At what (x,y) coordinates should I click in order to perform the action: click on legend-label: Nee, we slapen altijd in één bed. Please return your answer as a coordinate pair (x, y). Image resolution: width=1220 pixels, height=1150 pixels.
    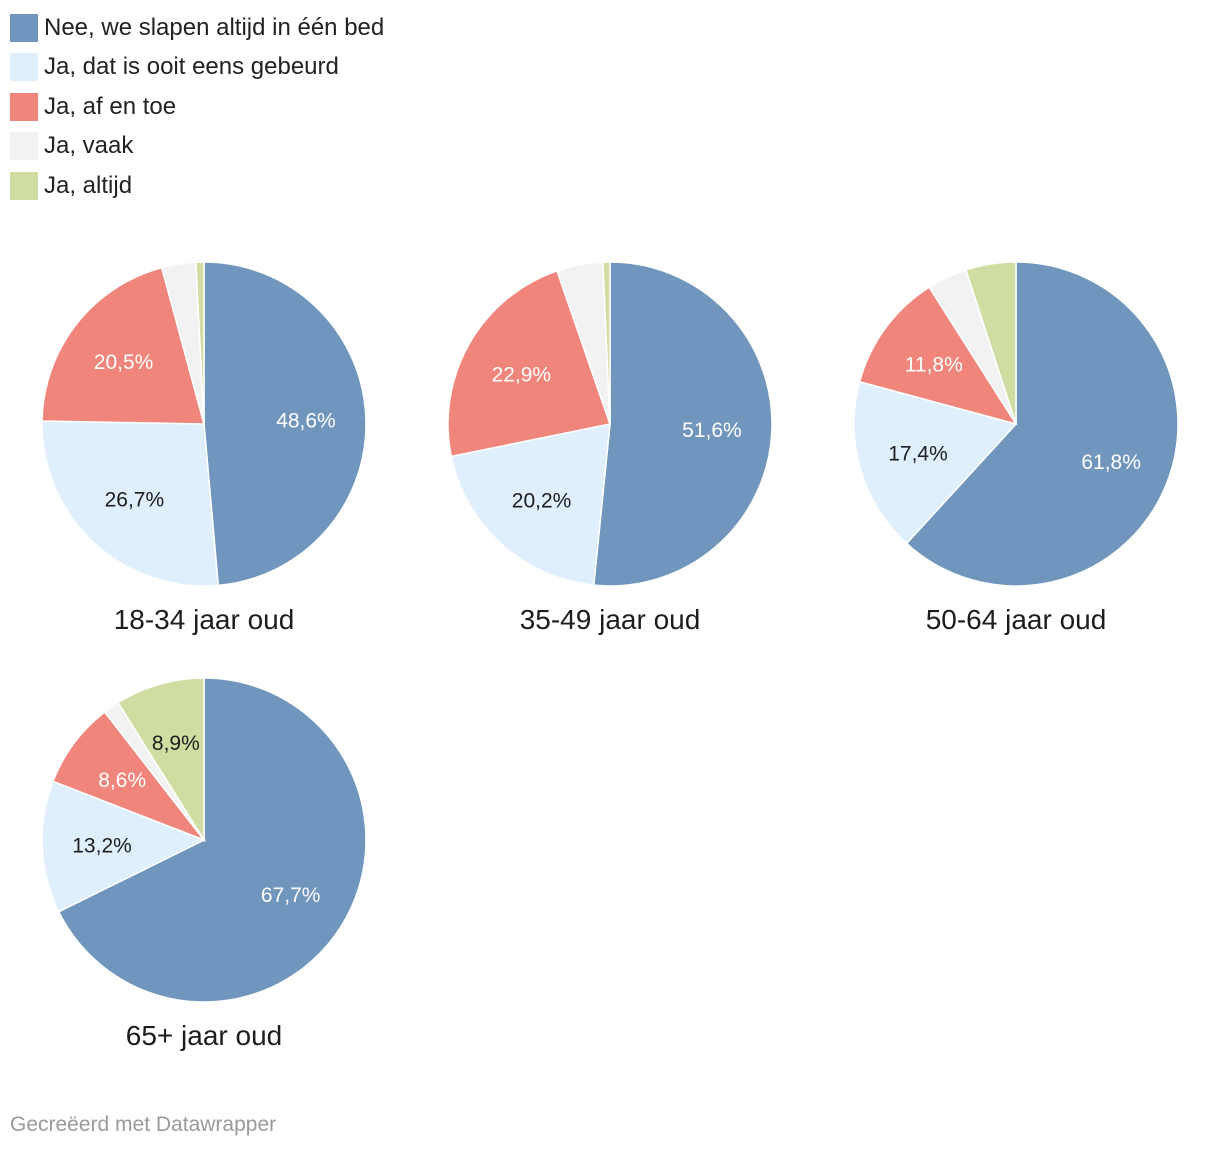
    Looking at the image, I should click on (214, 27).